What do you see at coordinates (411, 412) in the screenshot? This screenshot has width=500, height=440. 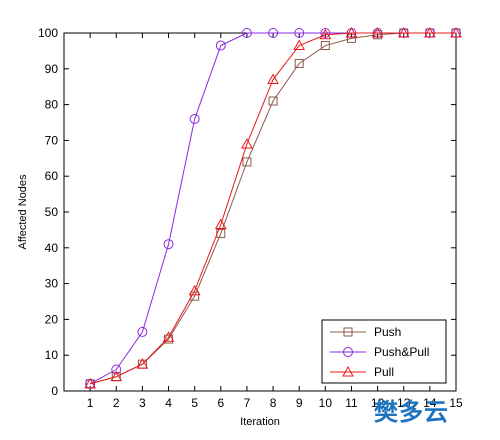 I see `watermark-logo: 樊多云` at bounding box center [411, 412].